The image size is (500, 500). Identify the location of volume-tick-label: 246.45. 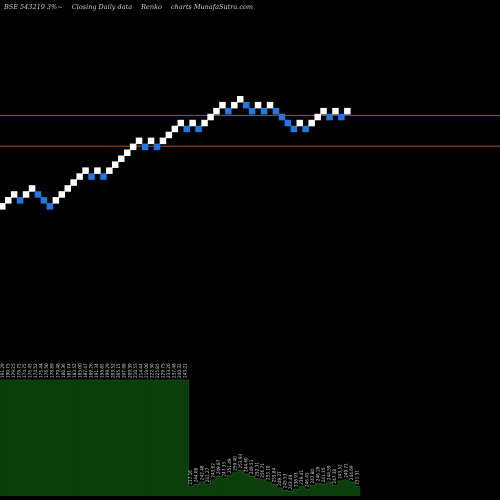
(306, 479).